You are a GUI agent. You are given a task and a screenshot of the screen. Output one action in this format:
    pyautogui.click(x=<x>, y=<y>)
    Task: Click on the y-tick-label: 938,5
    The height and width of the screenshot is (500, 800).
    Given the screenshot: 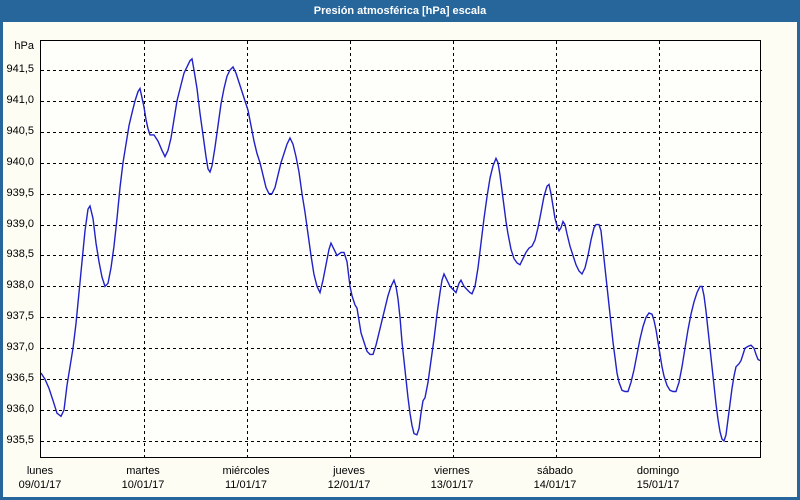 What is the action you would take?
    pyautogui.click(x=20, y=254)
    